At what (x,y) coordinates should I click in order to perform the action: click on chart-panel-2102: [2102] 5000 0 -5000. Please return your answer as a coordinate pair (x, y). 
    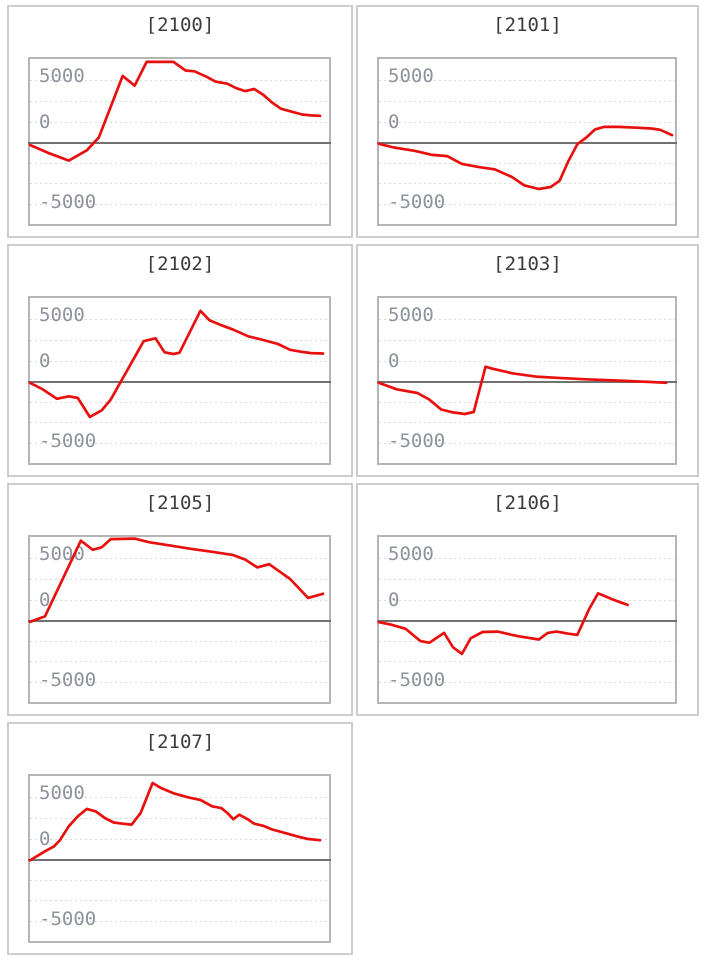
    Looking at the image, I should click on (180, 360).